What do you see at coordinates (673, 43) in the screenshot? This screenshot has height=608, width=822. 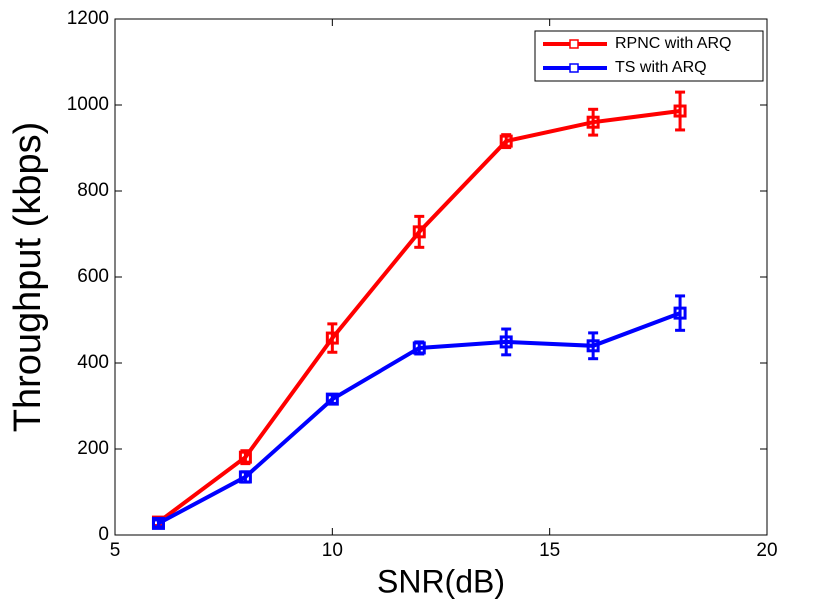 I see `legend-label: RPNC with ARQ` at bounding box center [673, 43].